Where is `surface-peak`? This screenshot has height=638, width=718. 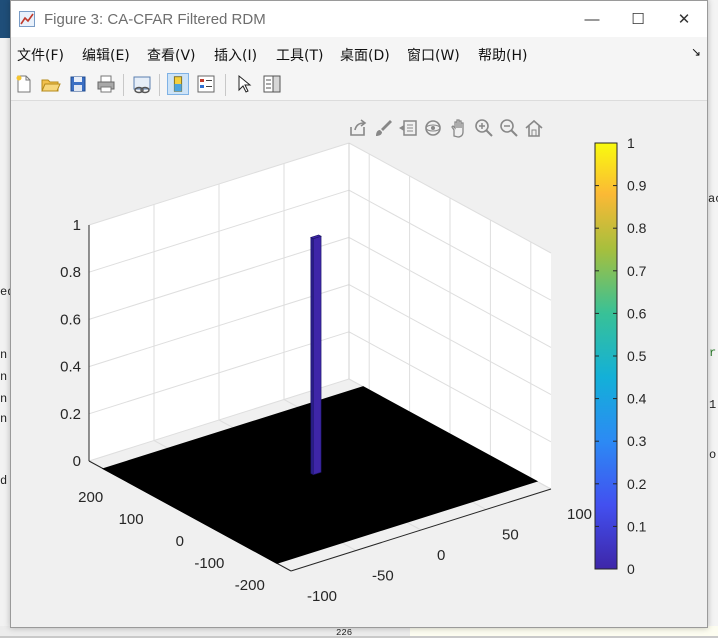
surface-peak is located at coordinates (316, 355).